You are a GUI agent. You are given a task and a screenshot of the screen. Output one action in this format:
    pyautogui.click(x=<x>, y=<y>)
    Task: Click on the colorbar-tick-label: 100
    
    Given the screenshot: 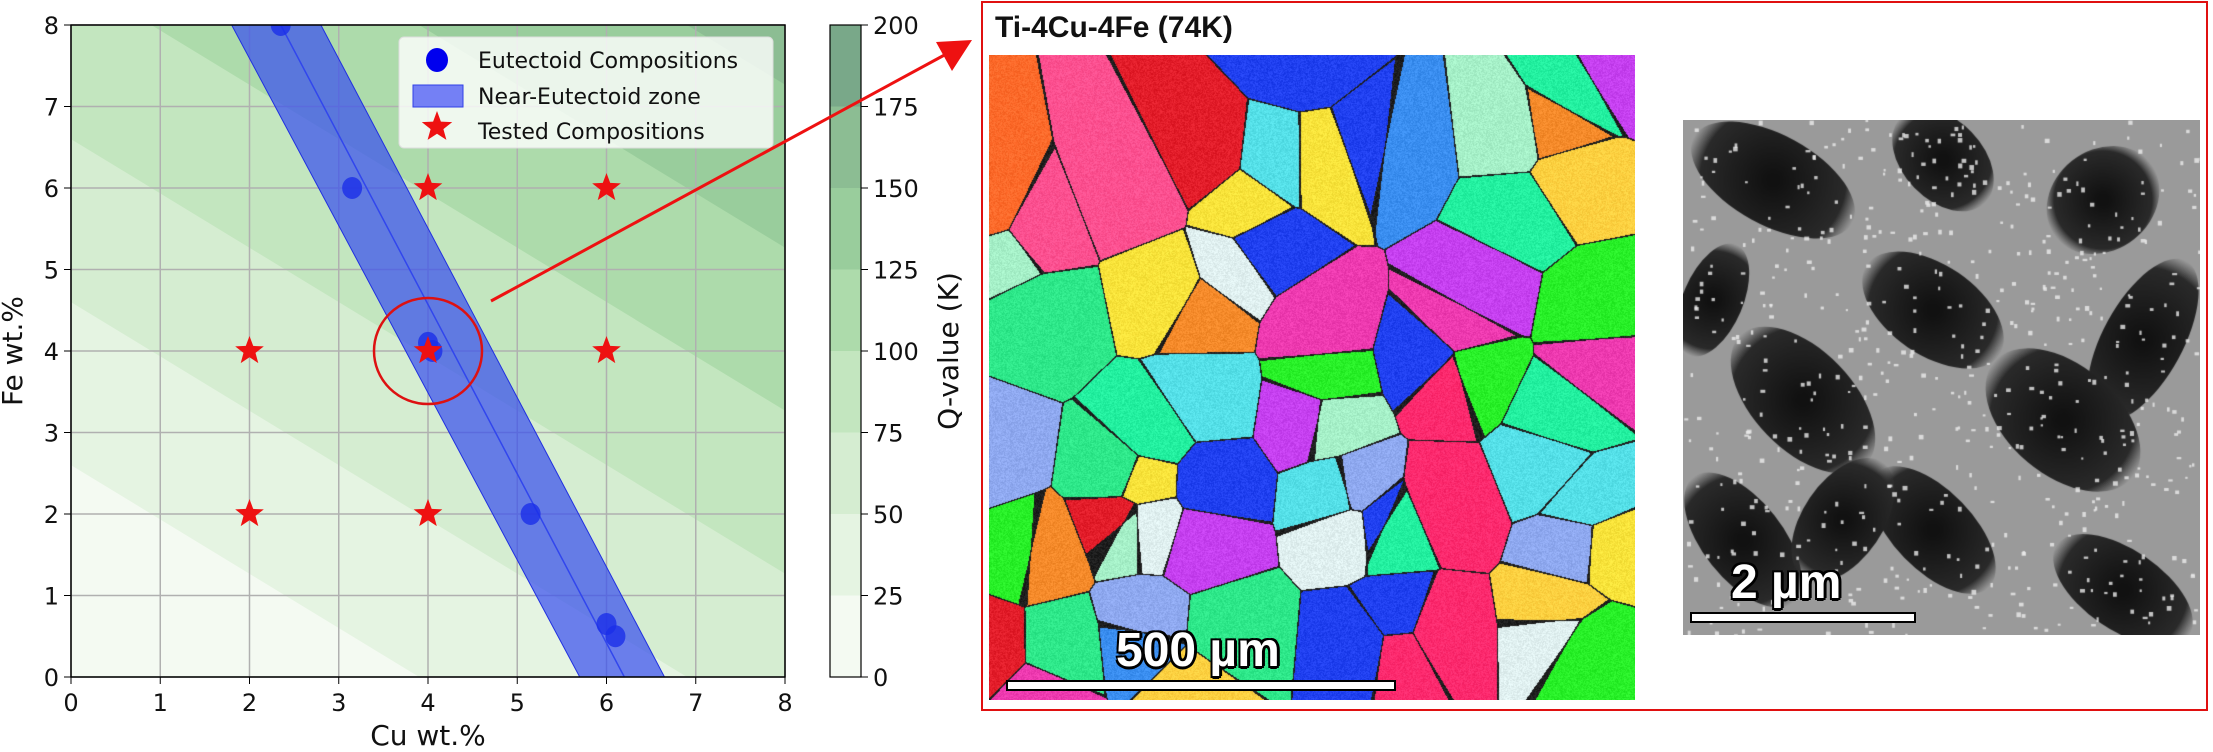 What is the action you would take?
    pyautogui.click(x=896, y=352)
    